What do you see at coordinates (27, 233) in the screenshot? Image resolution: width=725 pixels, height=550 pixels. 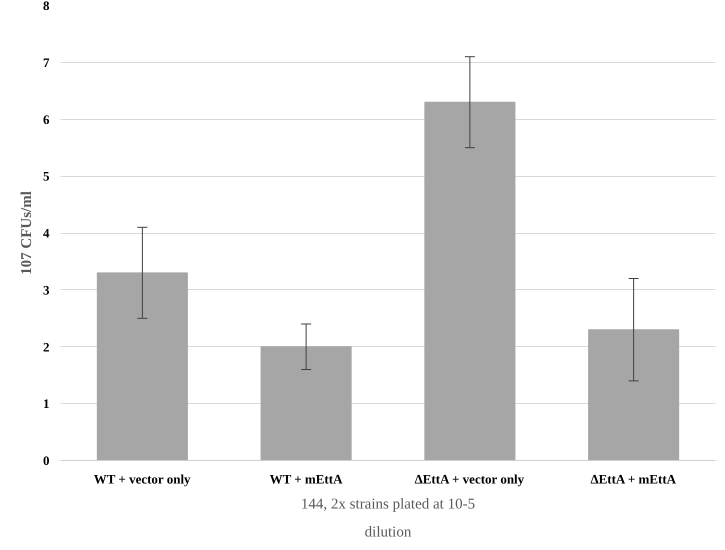 I see `y-axis-title: 107 CFUs/ml` at bounding box center [27, 233].